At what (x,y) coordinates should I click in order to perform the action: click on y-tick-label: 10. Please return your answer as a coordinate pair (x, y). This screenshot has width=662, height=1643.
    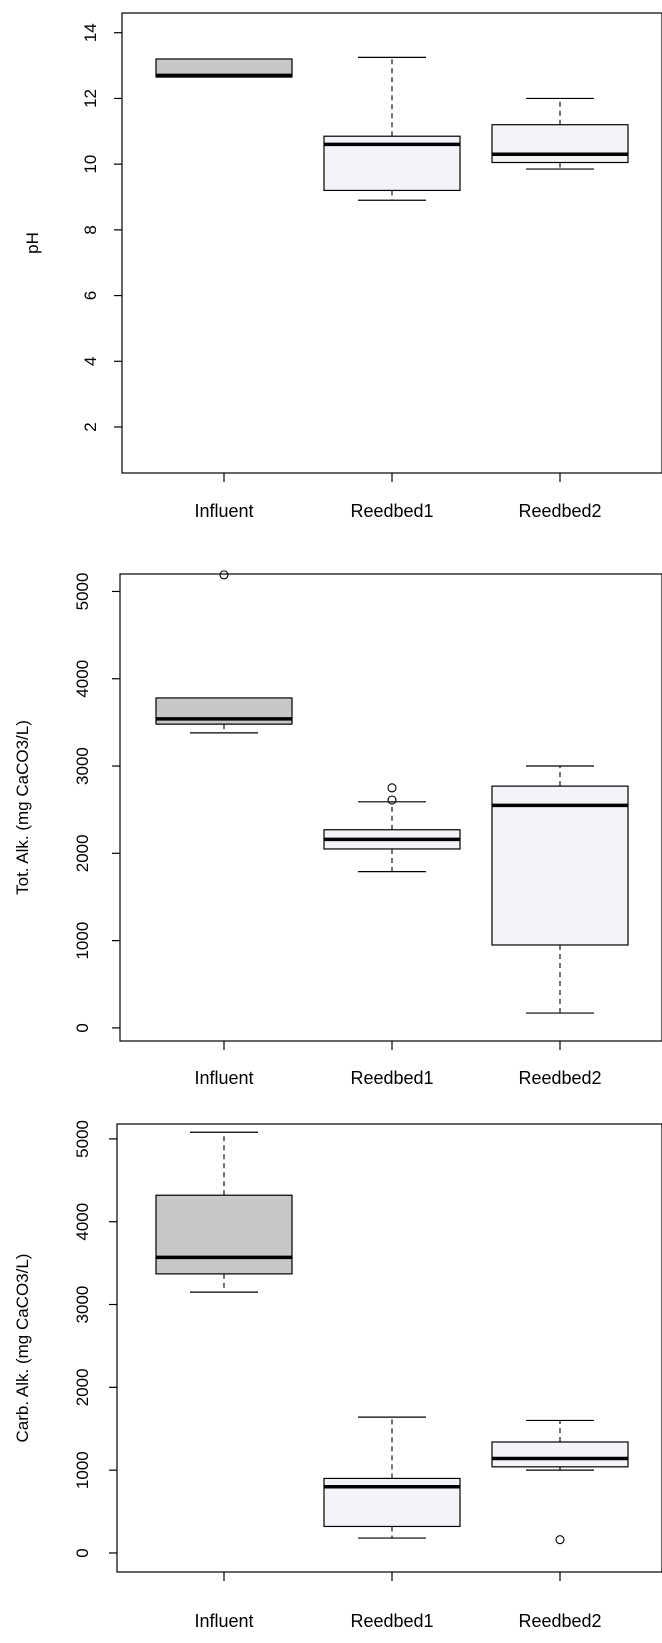
    Looking at the image, I should click on (90, 164).